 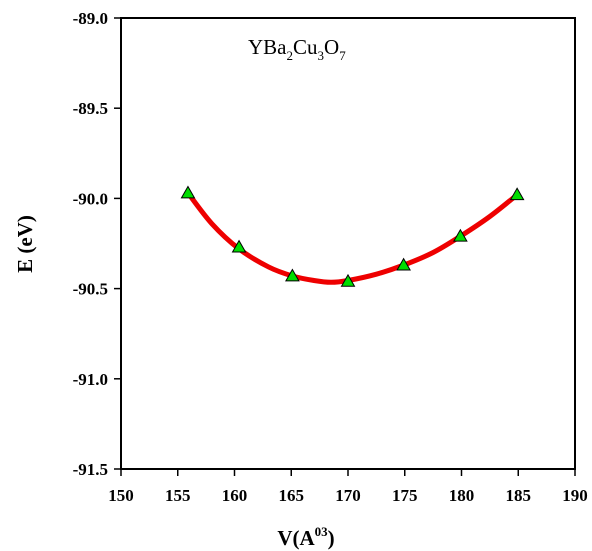 I want to click on y-axis-title: E (eV), so click(x=25, y=244).